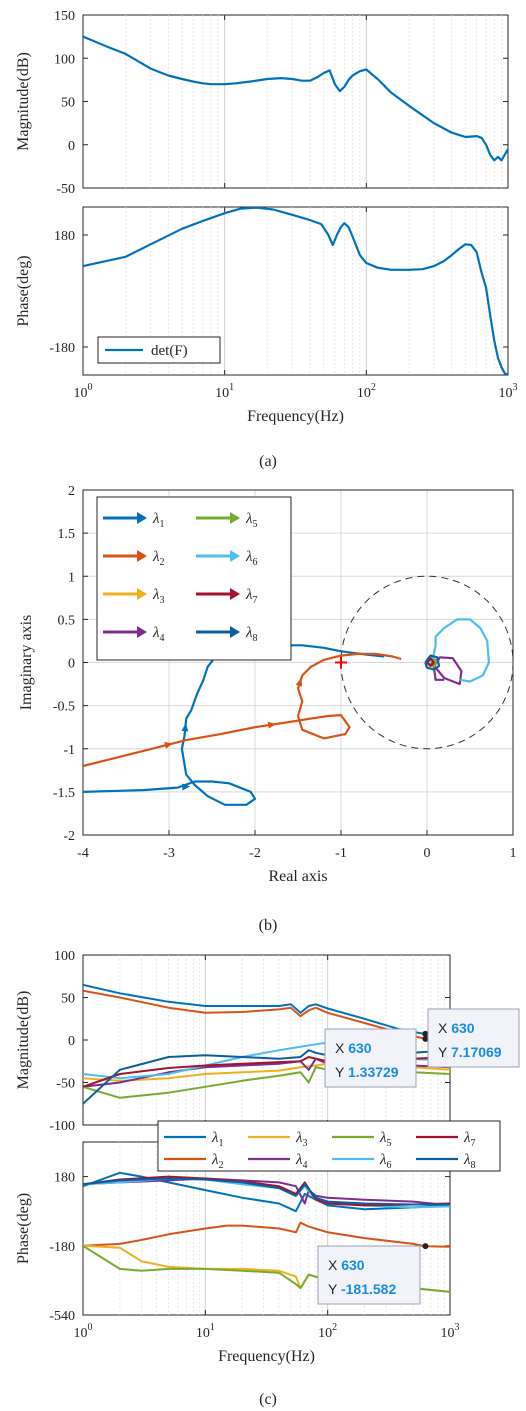  Describe the element at coordinates (71, 146) in the screenshot. I see `a-mag-ytick-label: 0` at that location.